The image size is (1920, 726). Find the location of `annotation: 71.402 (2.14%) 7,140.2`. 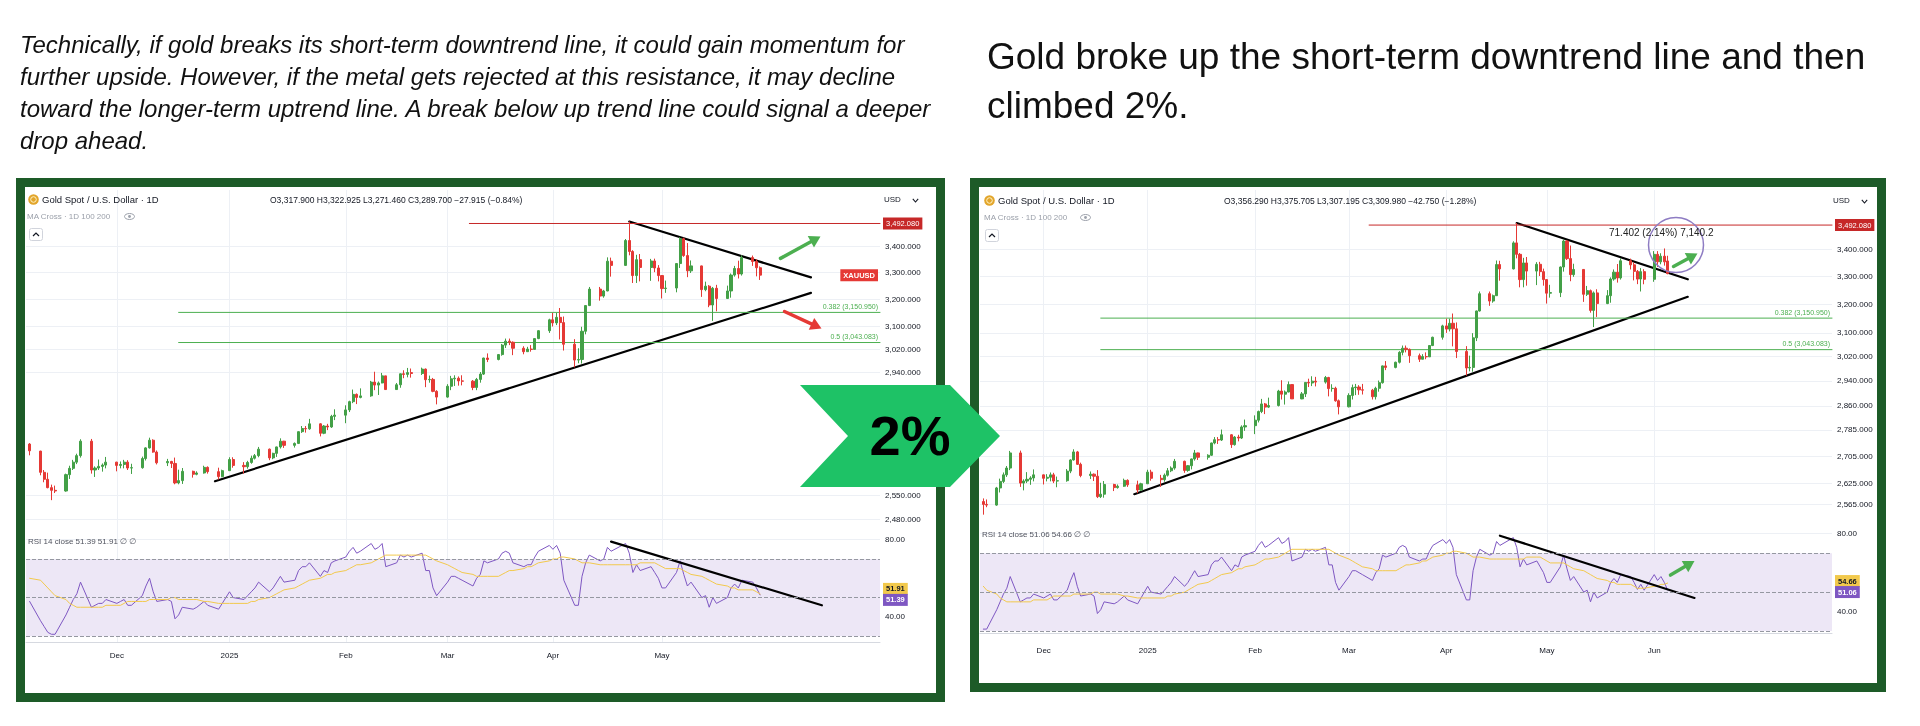

annotation: 71.402 (2.14%) 7,140.2 is located at coordinates (1661, 232).